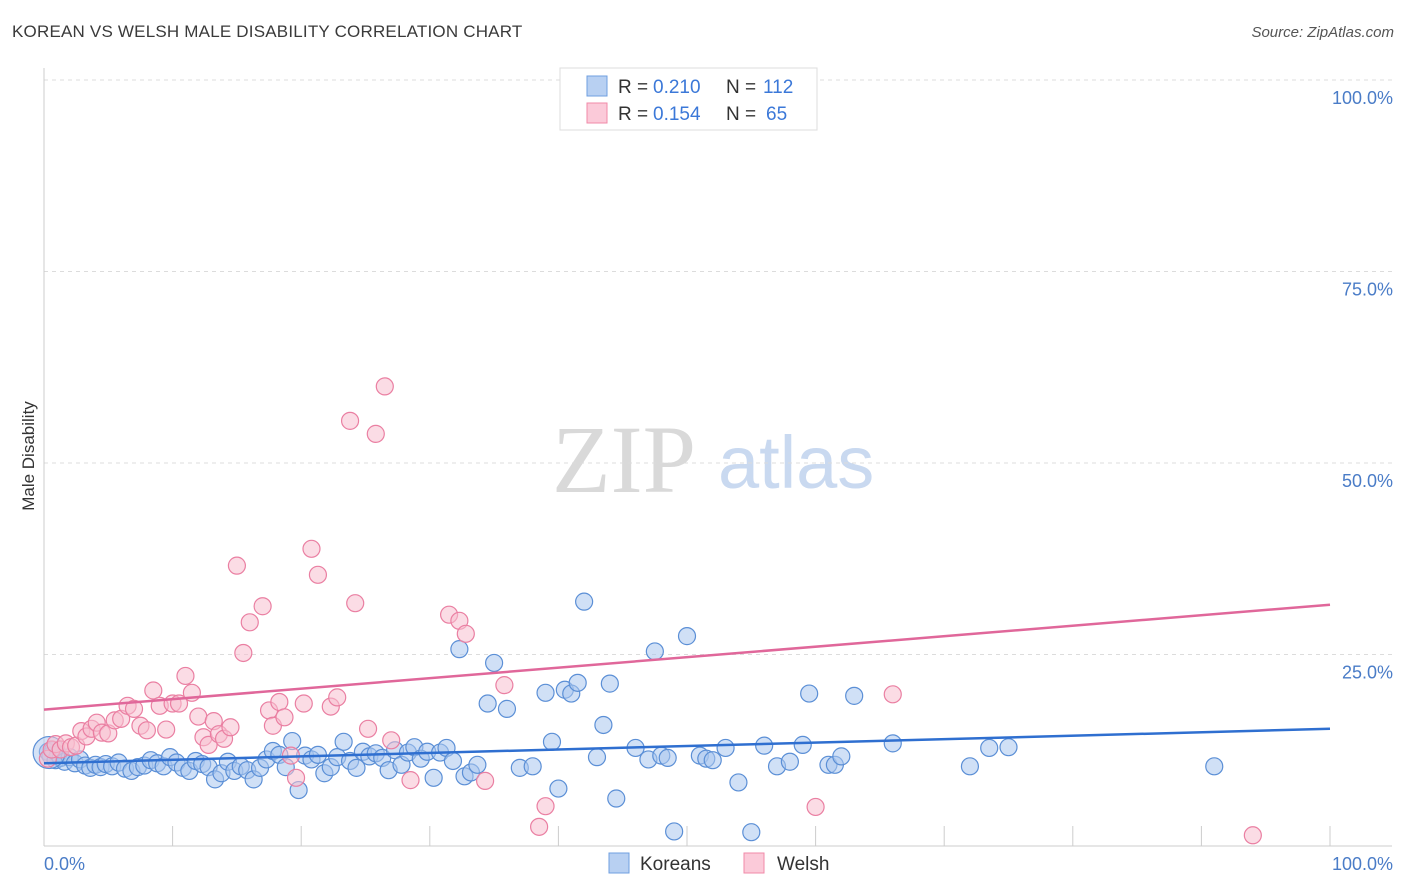 Image resolution: width=1406 pixels, height=892 pixels. What do you see at coordinates (754, 863) in the screenshot?
I see `bottom-legend-swatch-welsh` at bounding box center [754, 863].